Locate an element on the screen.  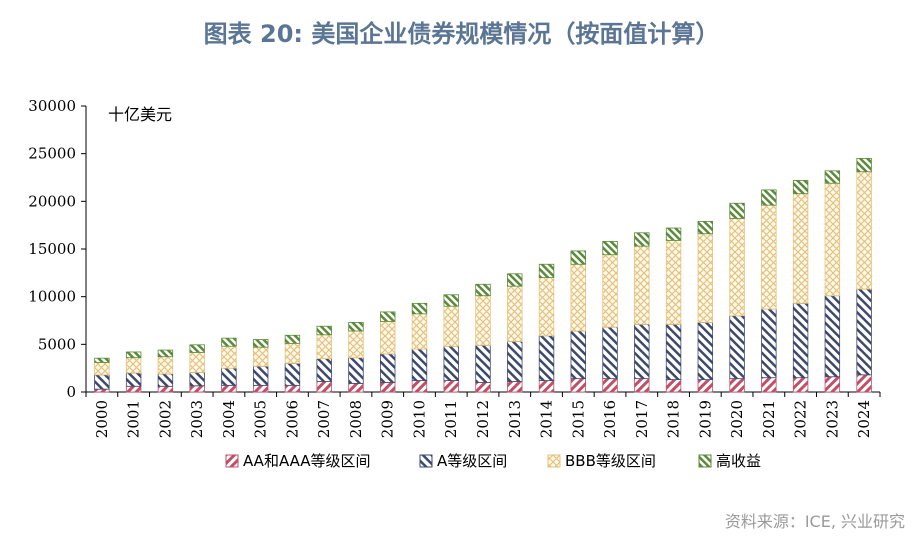
x-tick-label: 2011 is located at coordinates (451, 419).